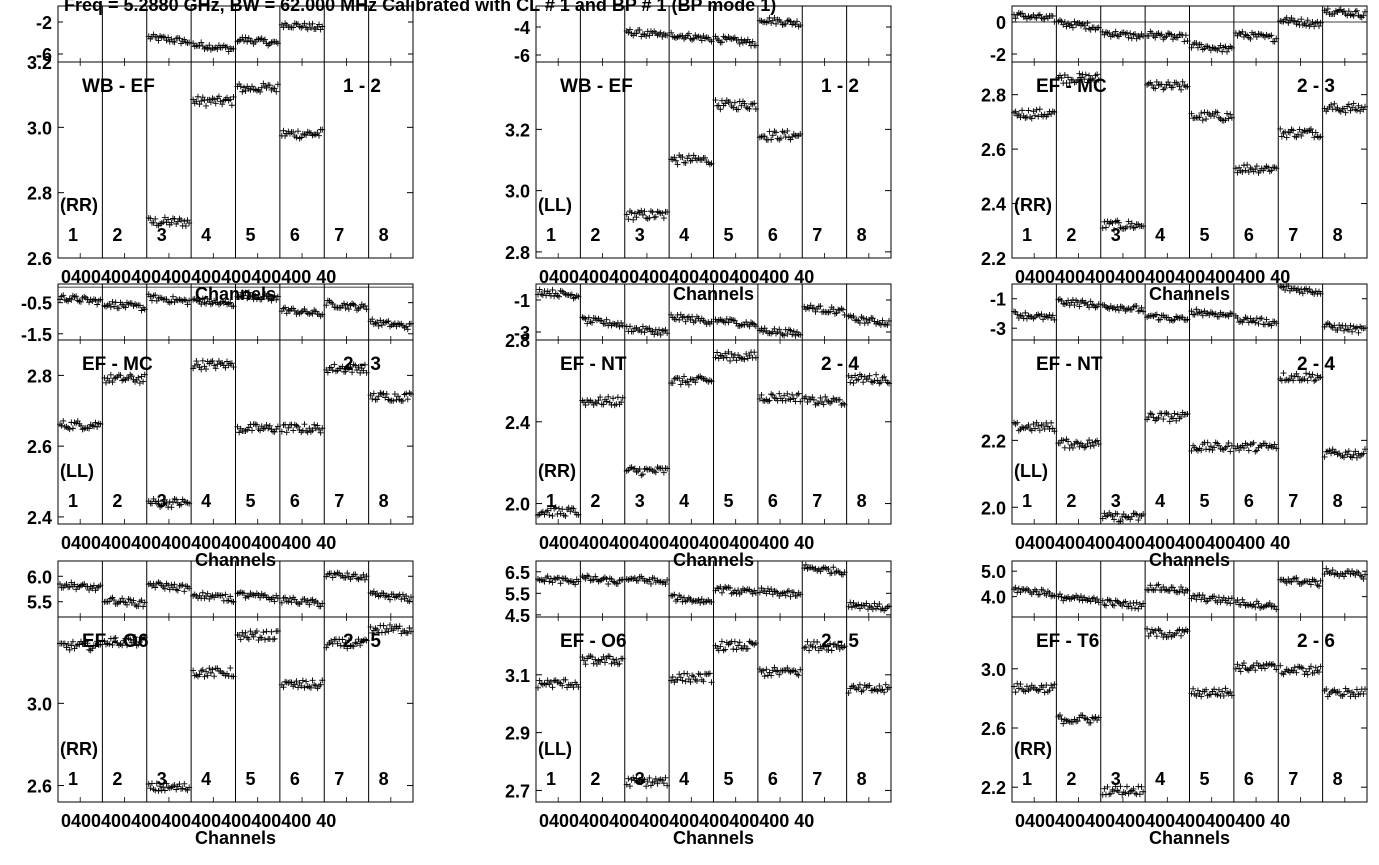 The width and height of the screenshot is (1379, 865). Describe the element at coordinates (773, 235) in the screenshot. I see `if-label: 6` at that location.